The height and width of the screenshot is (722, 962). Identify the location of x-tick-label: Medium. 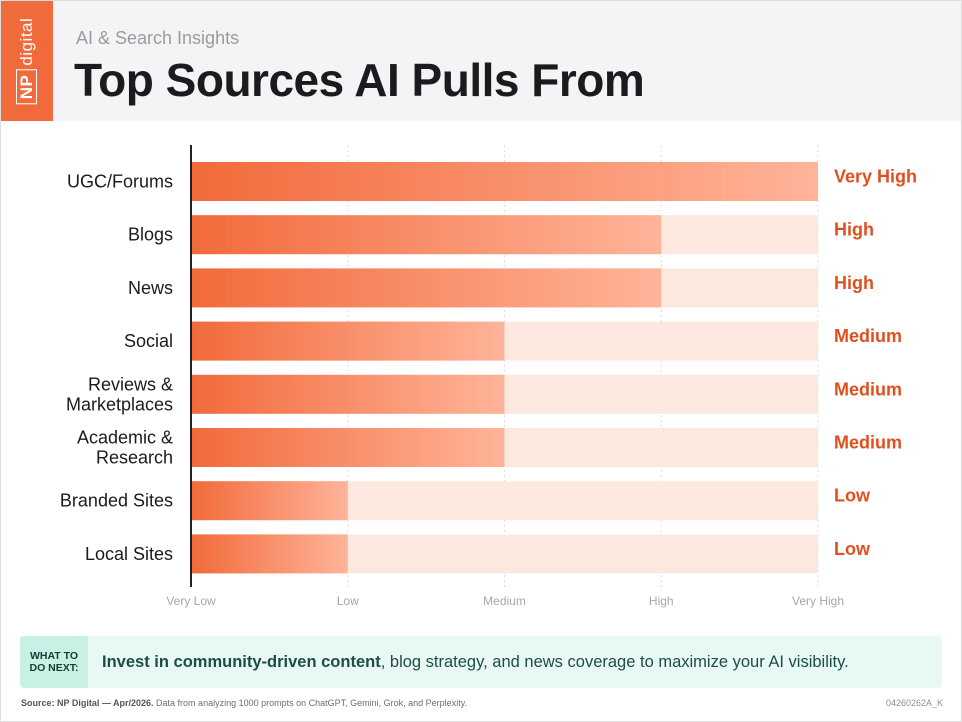
(504, 601).